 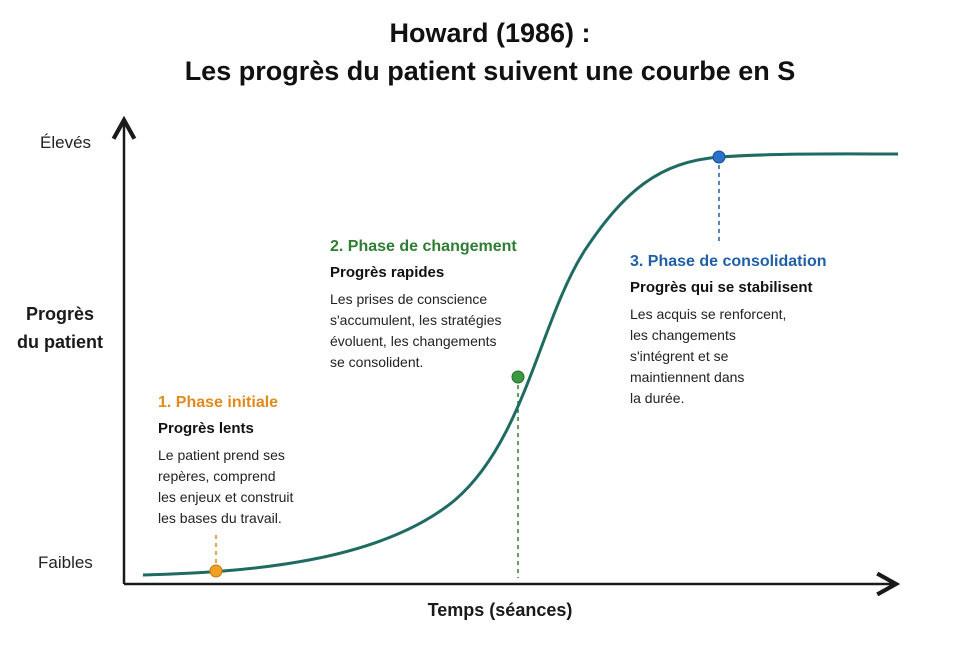 What do you see at coordinates (728, 261) in the screenshot?
I see `phase-title: 3. Phase de consolidation` at bounding box center [728, 261].